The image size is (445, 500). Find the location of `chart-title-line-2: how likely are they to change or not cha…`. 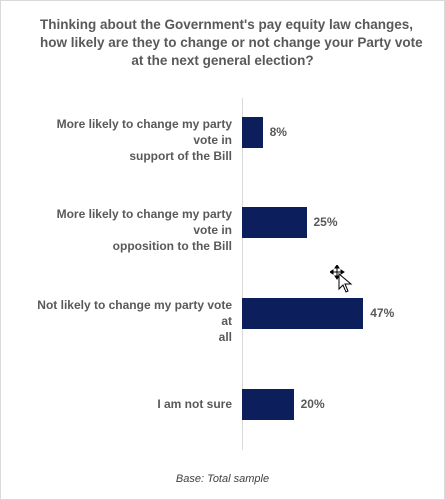

chart-title-line-2: how likely are they to change or not cha… is located at coordinates (231, 42).